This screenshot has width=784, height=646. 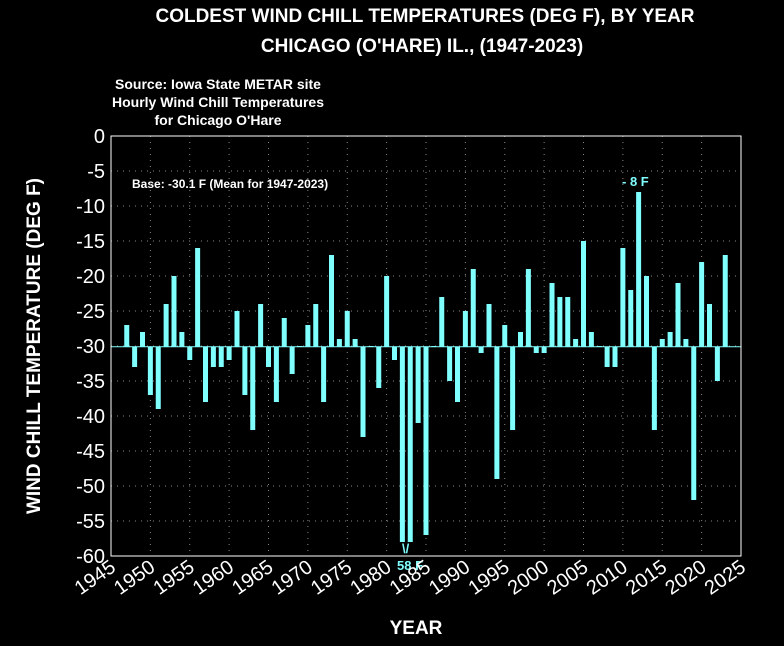 I want to click on source-line: Hourly Wind Chill Temperatures, so click(x=218, y=102).